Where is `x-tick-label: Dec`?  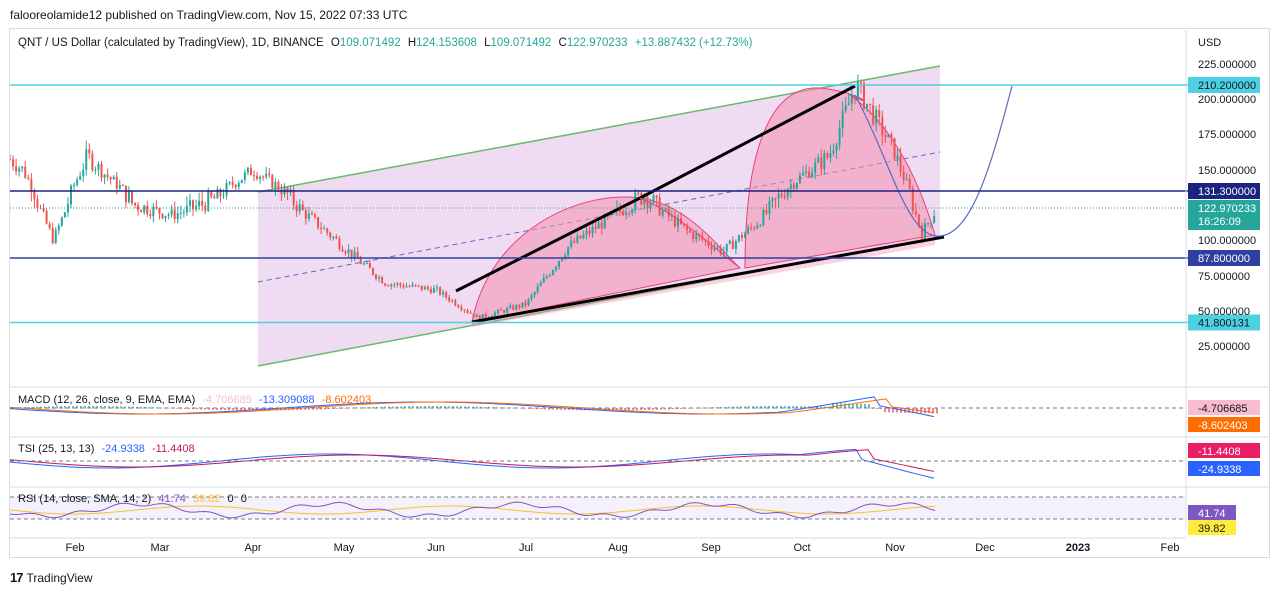 x-tick-label: Dec is located at coordinates (985, 548).